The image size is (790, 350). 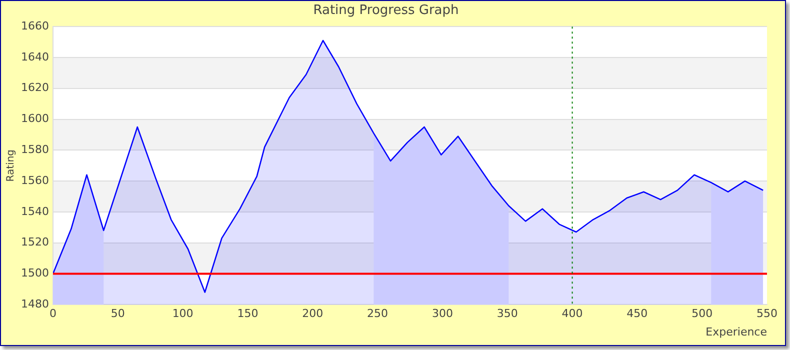 What do you see at coordinates (34, 180) in the screenshot?
I see `y-tick-label: 1560` at bounding box center [34, 180].